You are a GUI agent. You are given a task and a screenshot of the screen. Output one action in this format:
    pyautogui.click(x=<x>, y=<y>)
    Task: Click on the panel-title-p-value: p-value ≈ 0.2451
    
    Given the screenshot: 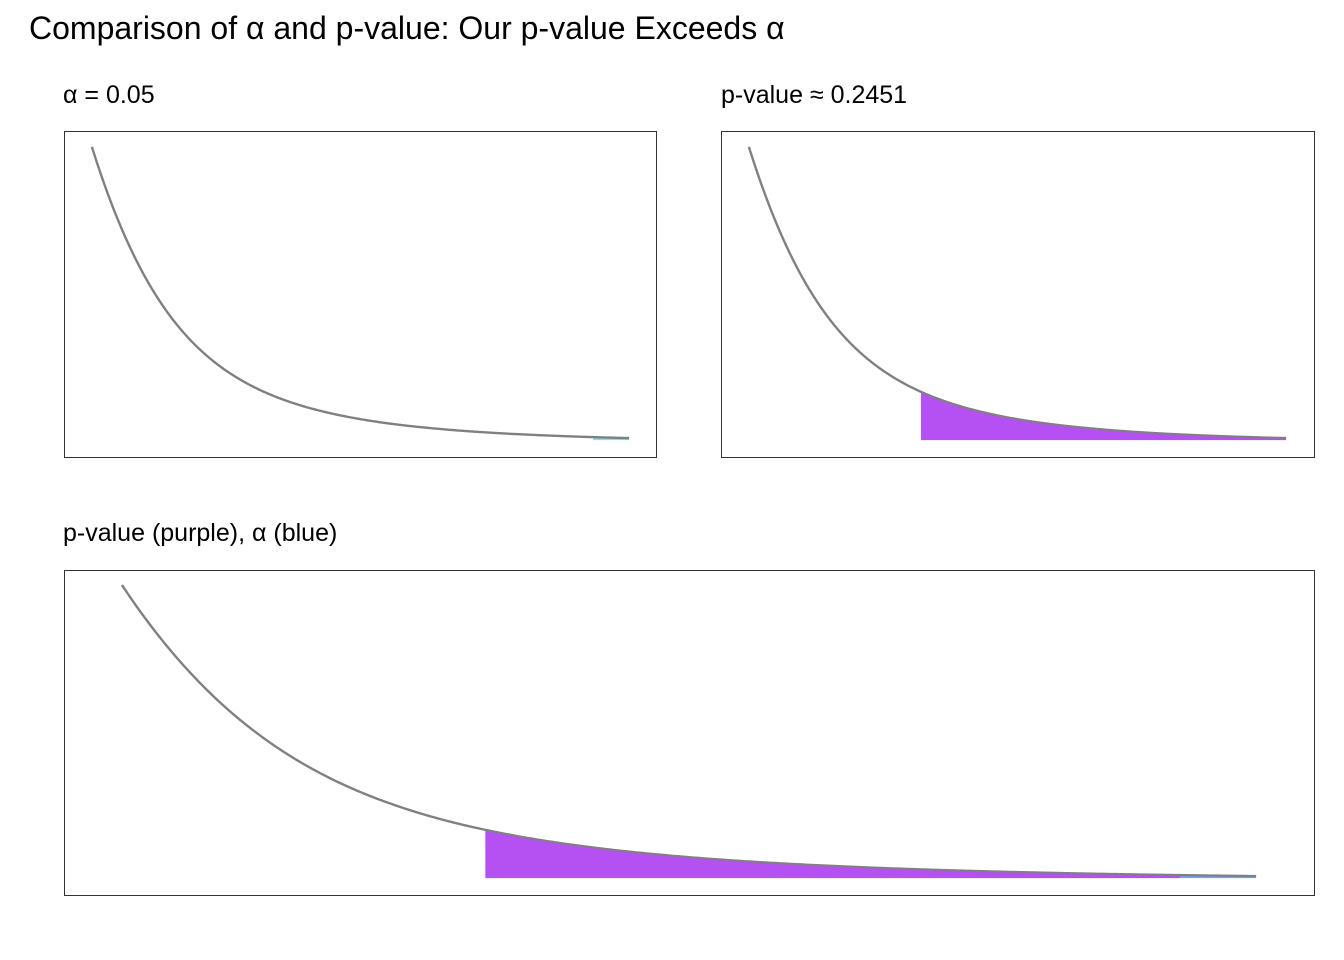 What is the action you would take?
    pyautogui.click(x=814, y=95)
    